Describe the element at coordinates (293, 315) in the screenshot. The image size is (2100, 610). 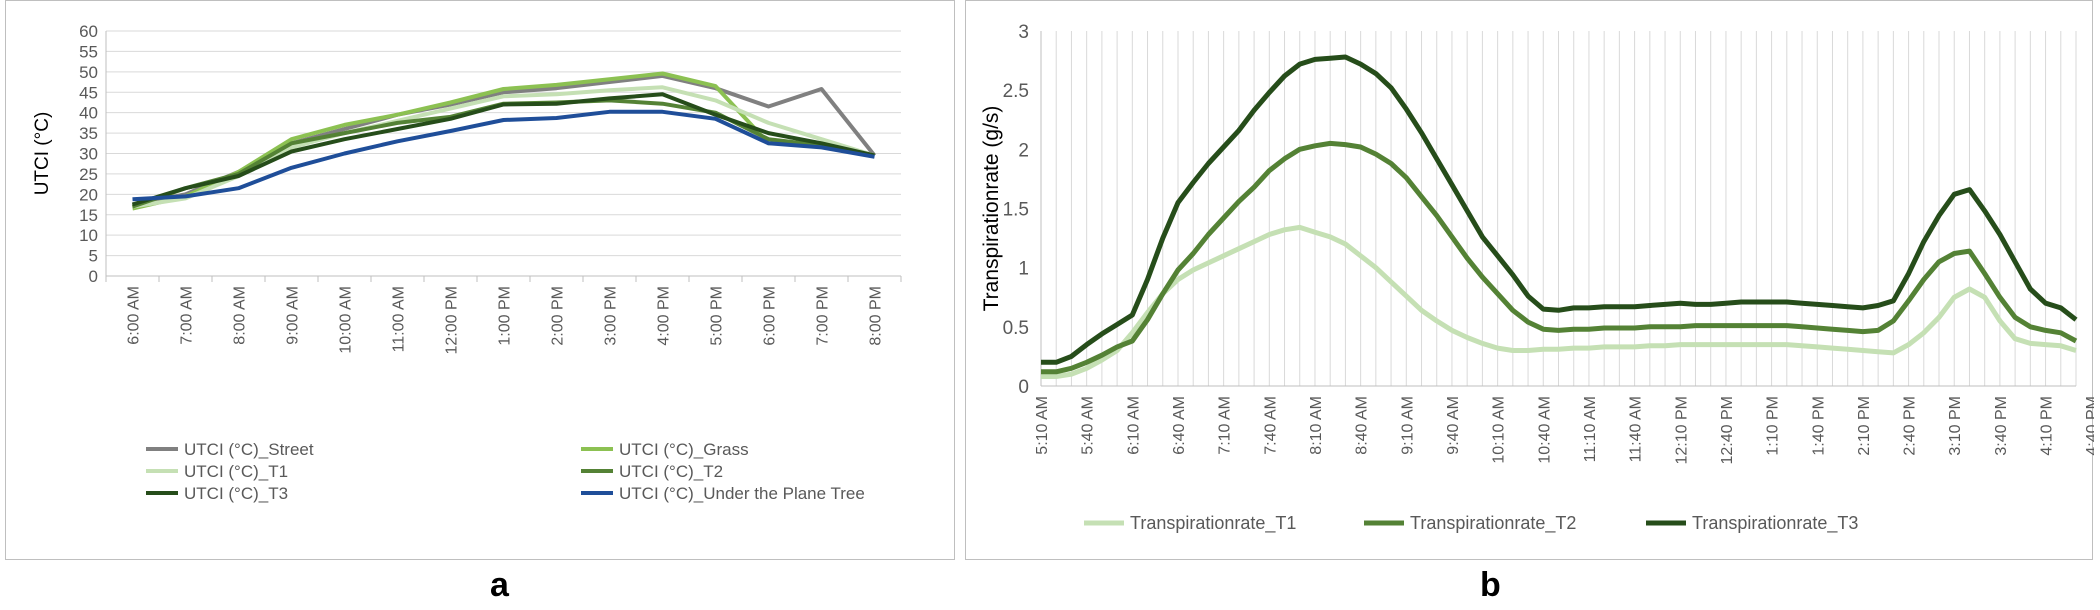
I see `x-tick-label-a: 9:00 AM` at that location.